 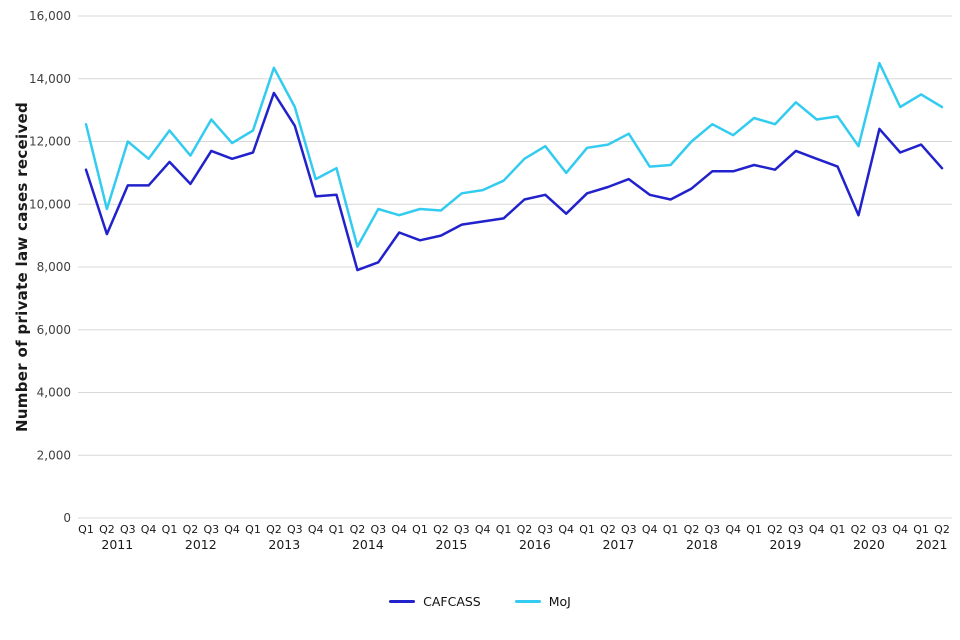 What do you see at coordinates (559, 601) in the screenshot?
I see `legend-label-moj: MoJ` at bounding box center [559, 601].